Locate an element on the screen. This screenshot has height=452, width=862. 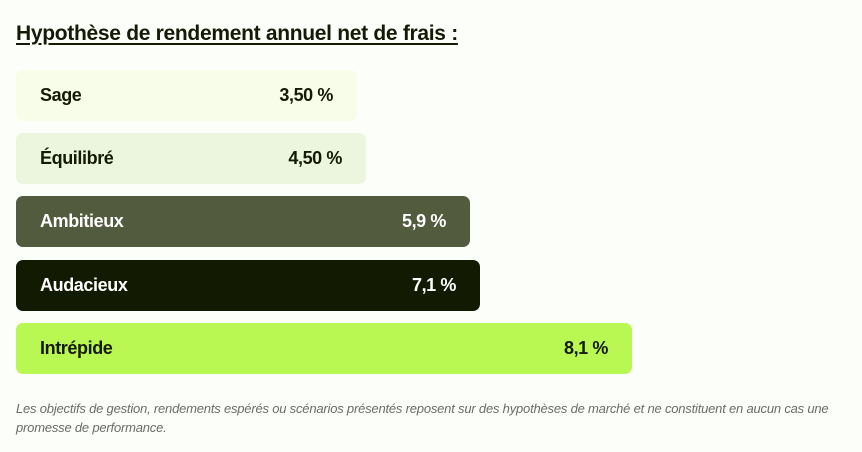
profile-value: 7,1 % is located at coordinates (433, 285).